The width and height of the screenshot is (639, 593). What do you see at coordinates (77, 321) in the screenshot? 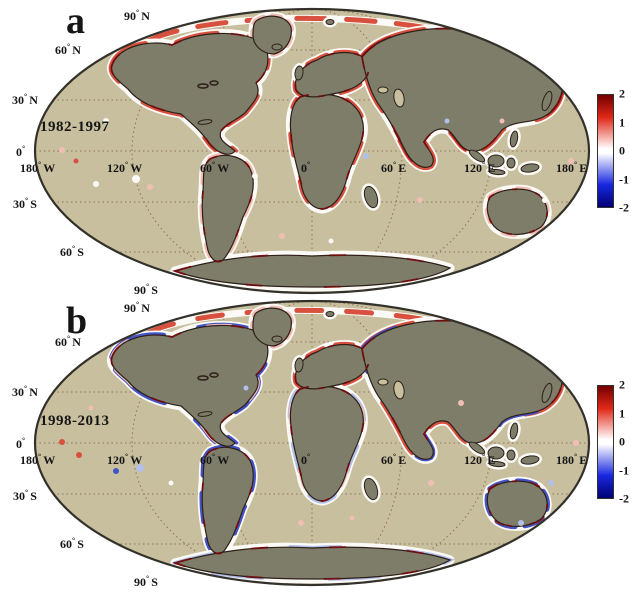
I see `panel-label-b: b` at bounding box center [77, 321].